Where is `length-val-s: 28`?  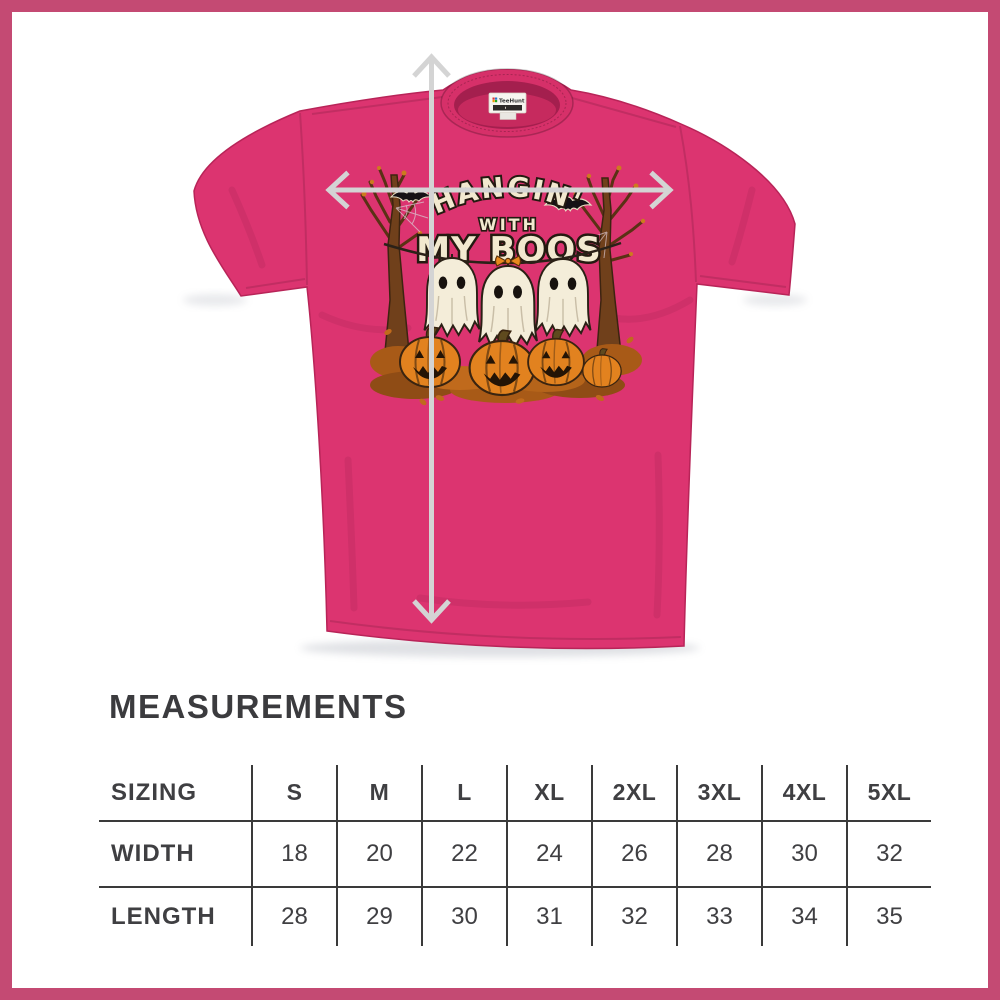
length-val-s: 28 is located at coordinates (293, 917).